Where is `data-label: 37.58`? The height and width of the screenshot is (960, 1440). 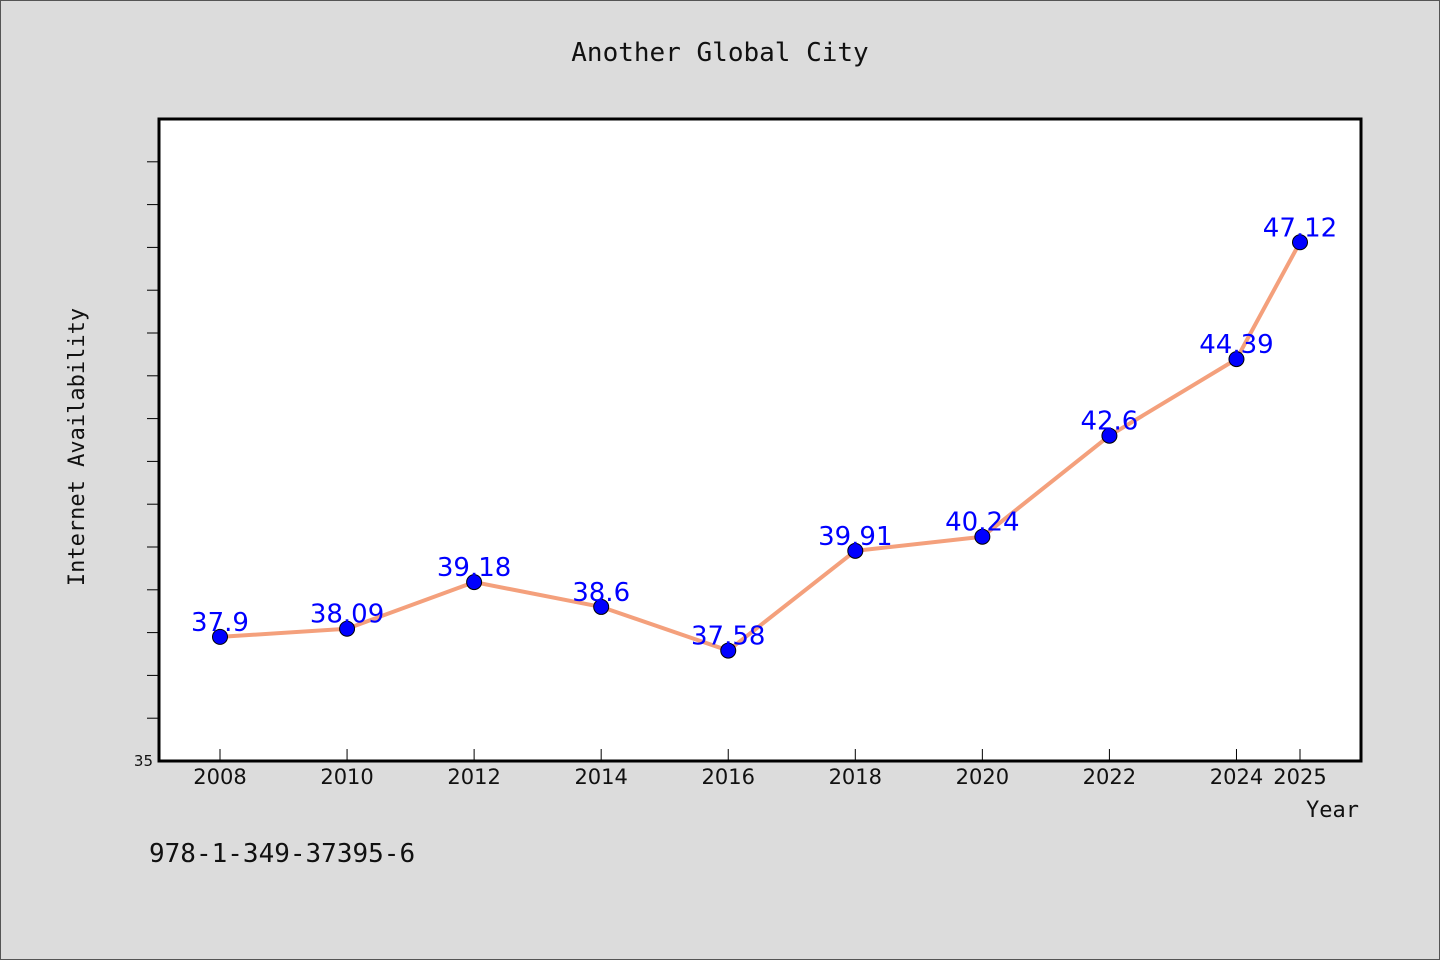
data-label: 37.58 is located at coordinates (728, 637).